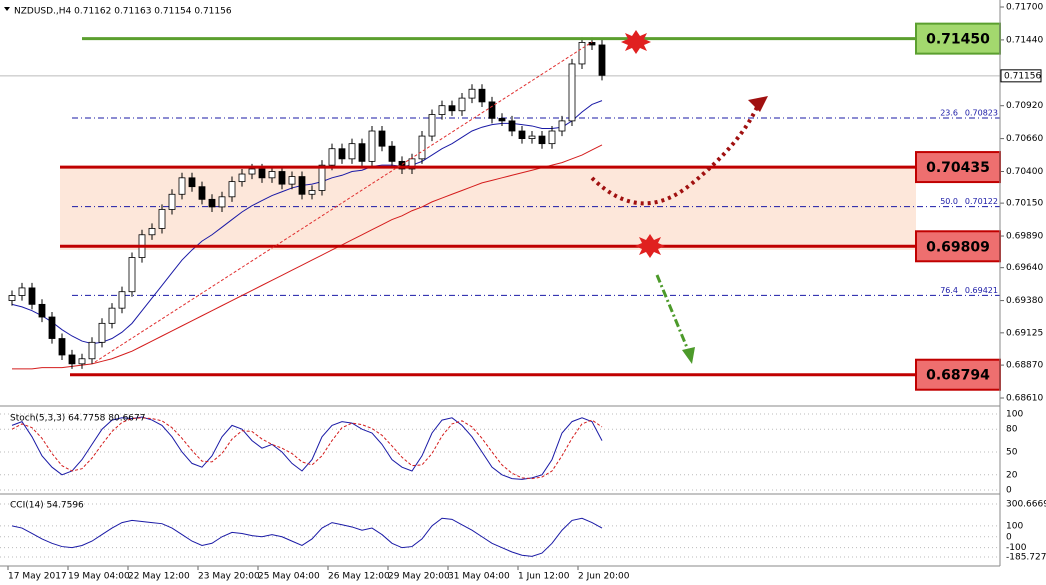 Image resolution: width=1046 pixels, height=585 pixels. Describe the element at coordinates (981, 112) in the screenshot. I see `fib-value: 0.70823` at that location.